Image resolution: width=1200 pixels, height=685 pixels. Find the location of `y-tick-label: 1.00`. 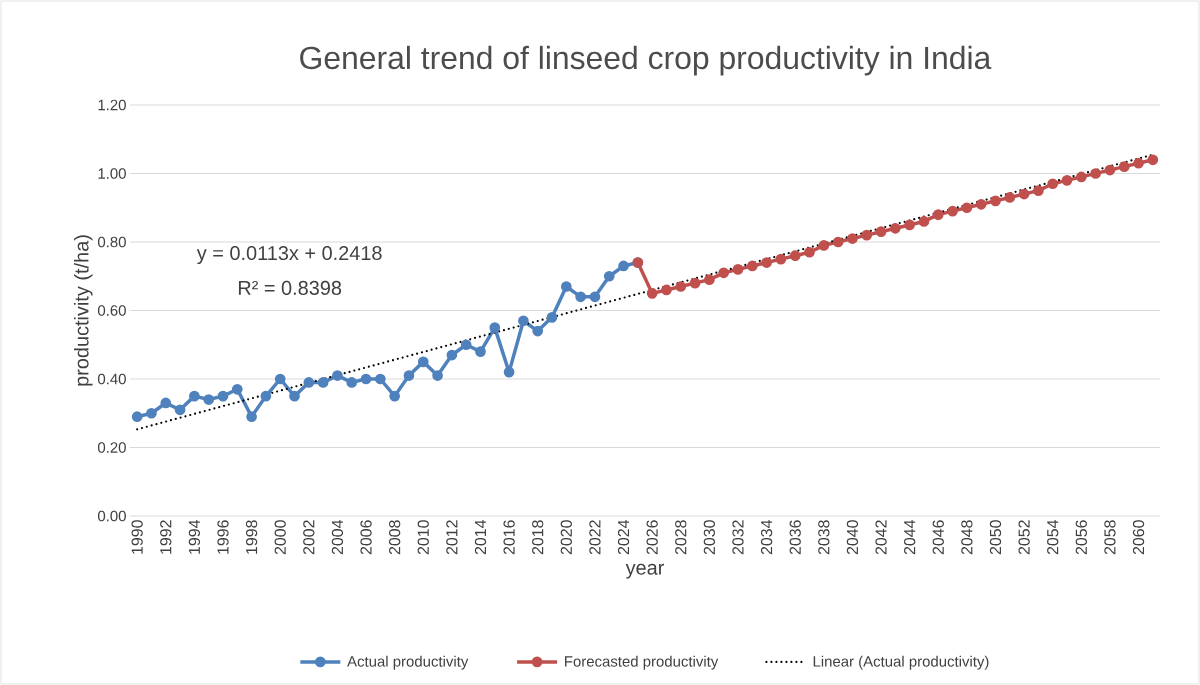

y-tick-label: 1.00 is located at coordinates (112, 173).